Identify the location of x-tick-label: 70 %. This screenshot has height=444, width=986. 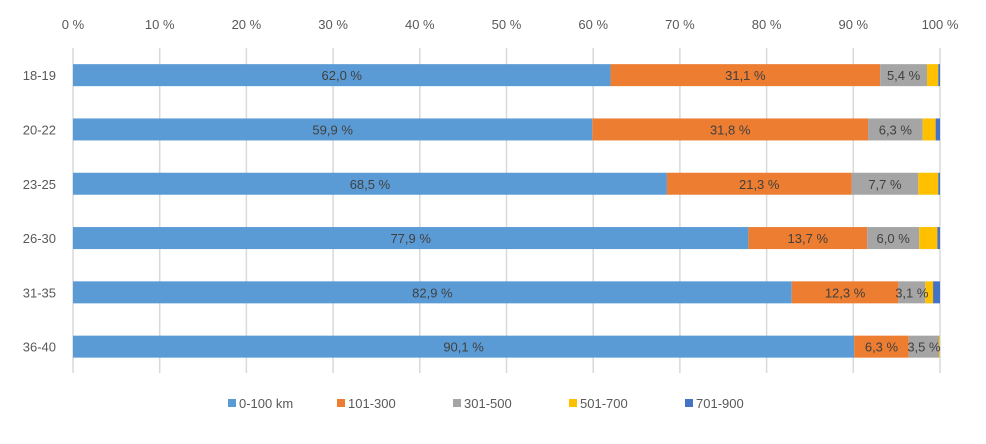
(680, 24).